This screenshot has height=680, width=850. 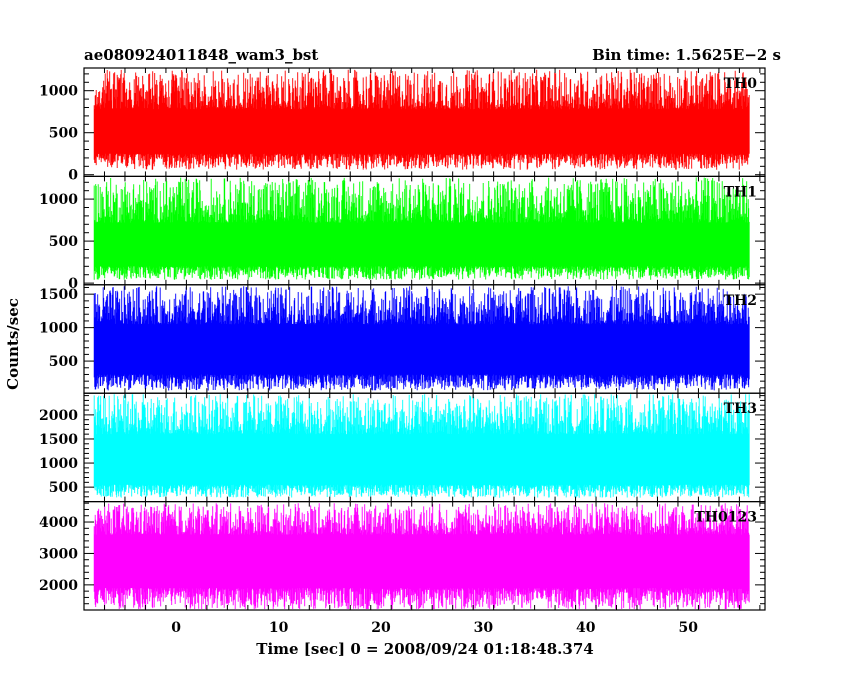 I want to click on series-label-th1: TH1, so click(x=740, y=192).